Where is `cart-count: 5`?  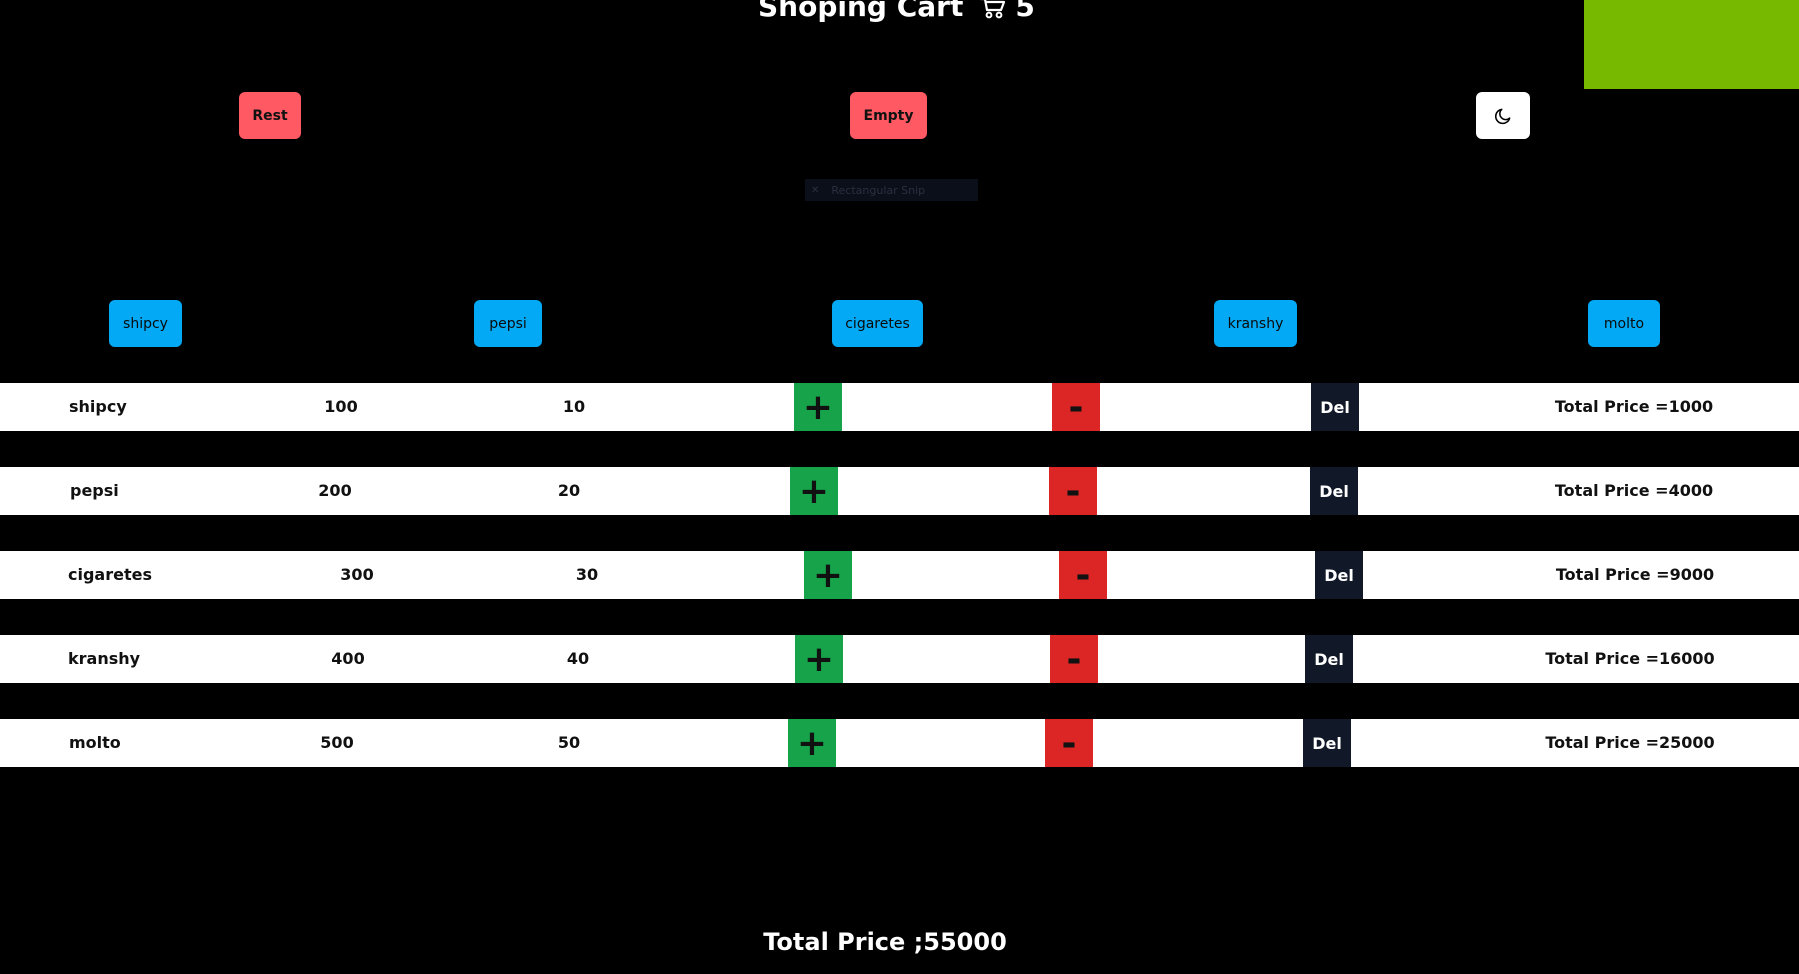 cart-count: 5 is located at coordinates (1025, 11).